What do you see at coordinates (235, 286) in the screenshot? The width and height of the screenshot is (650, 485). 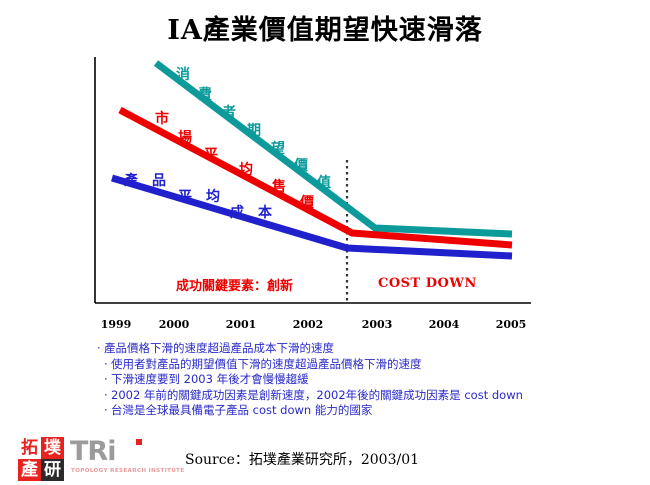 I see `annotation-success-factor-innovation: 成功關鍵要素：創新` at bounding box center [235, 286].